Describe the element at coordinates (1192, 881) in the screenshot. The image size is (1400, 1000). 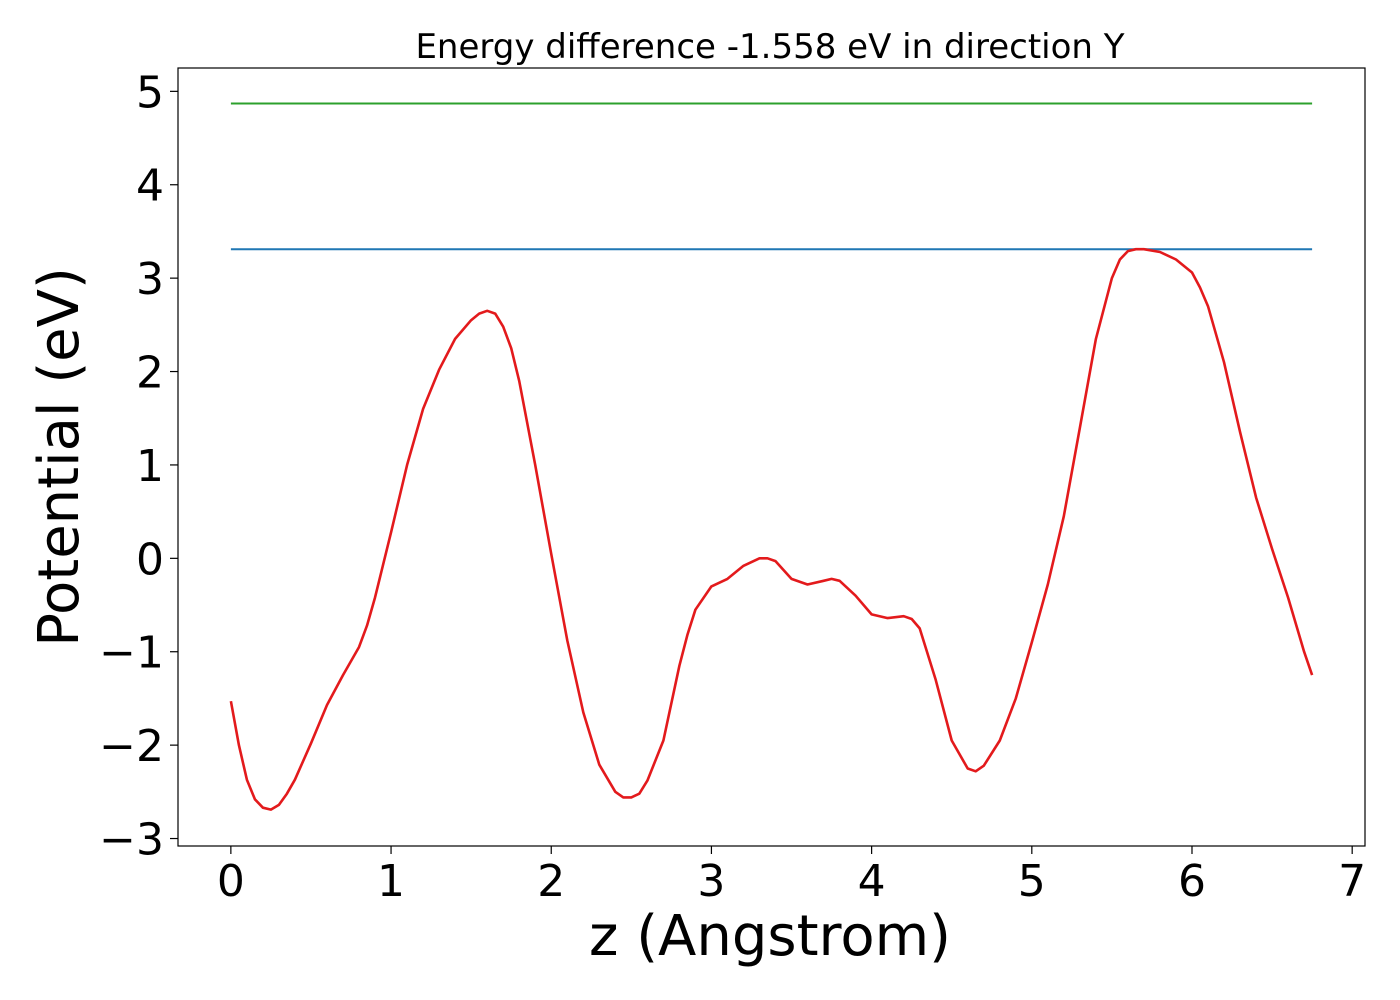
I see `x-tick-label: 6` at that location.